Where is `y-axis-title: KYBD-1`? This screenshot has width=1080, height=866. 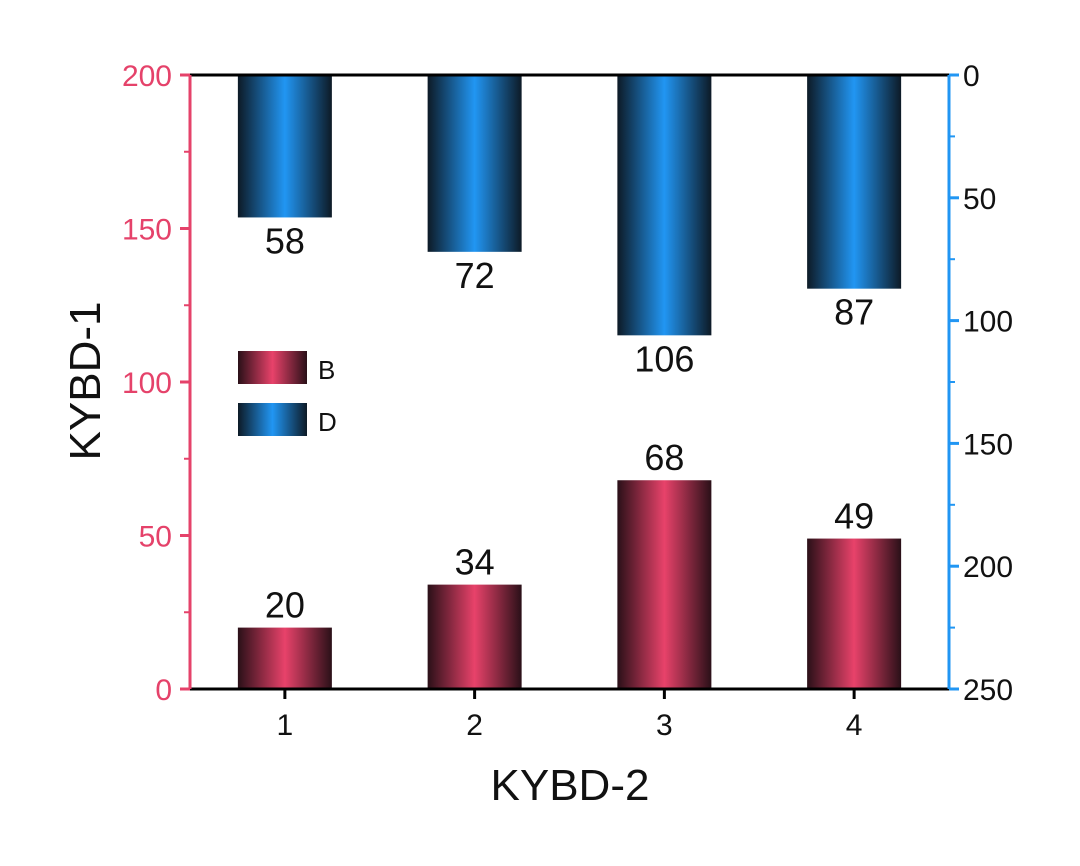 y-axis-title: KYBD-1 is located at coordinates (85, 381).